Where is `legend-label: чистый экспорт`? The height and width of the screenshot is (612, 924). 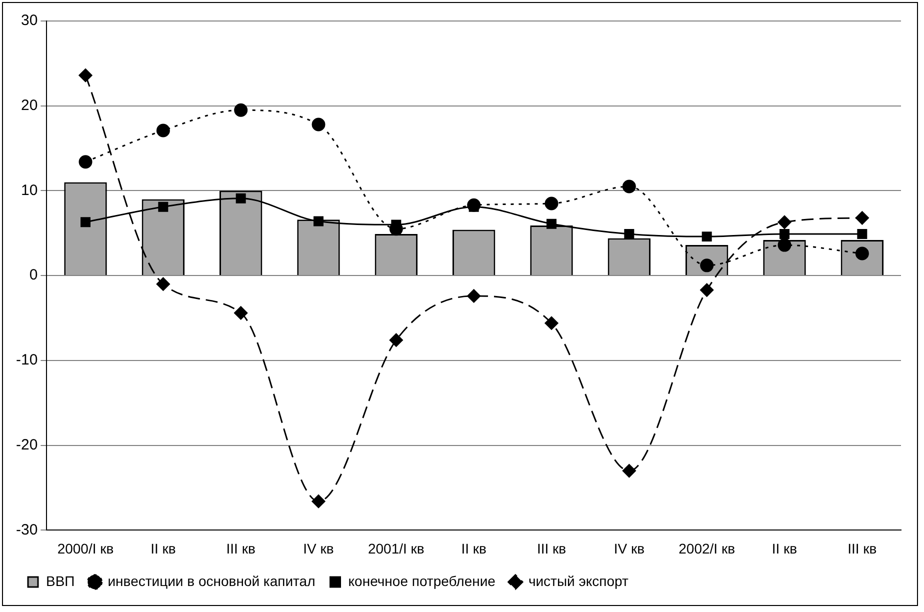
legend-label: чистый экспорт is located at coordinates (579, 580).